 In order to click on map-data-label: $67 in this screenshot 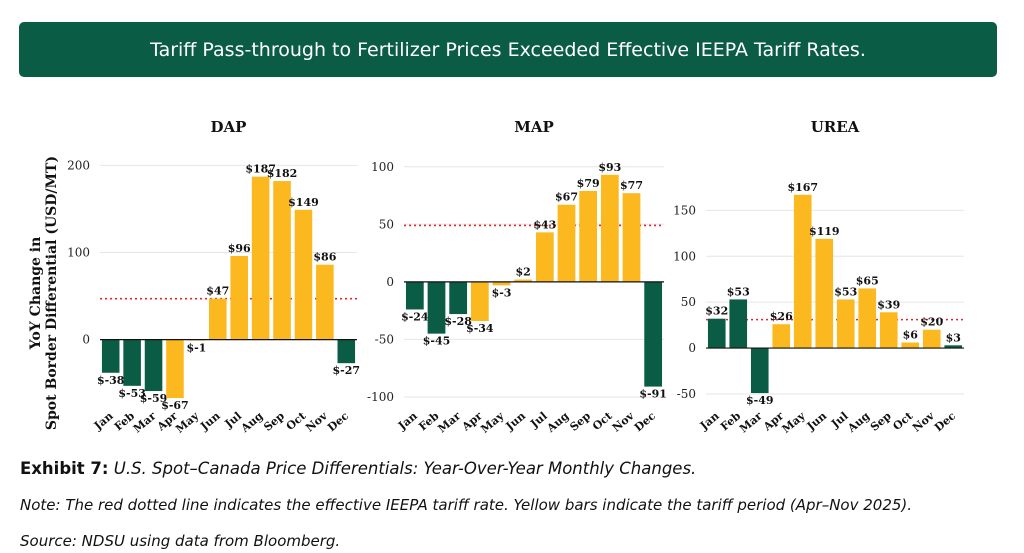, I will do `click(566, 197)`.